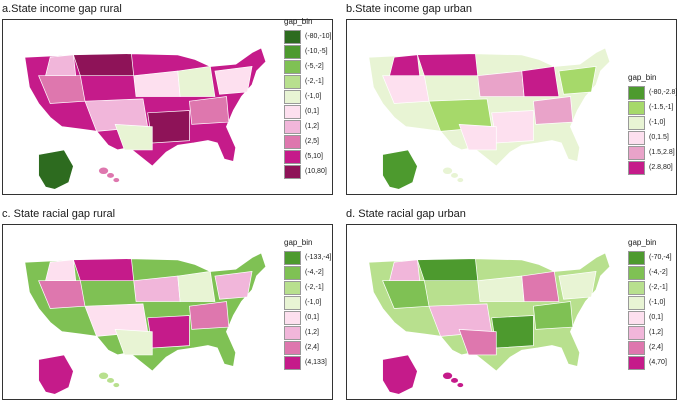 The height and width of the screenshot is (405, 685). What do you see at coordinates (314, 272) in the screenshot?
I see `legend-label: (-4,-2]` at bounding box center [314, 272].